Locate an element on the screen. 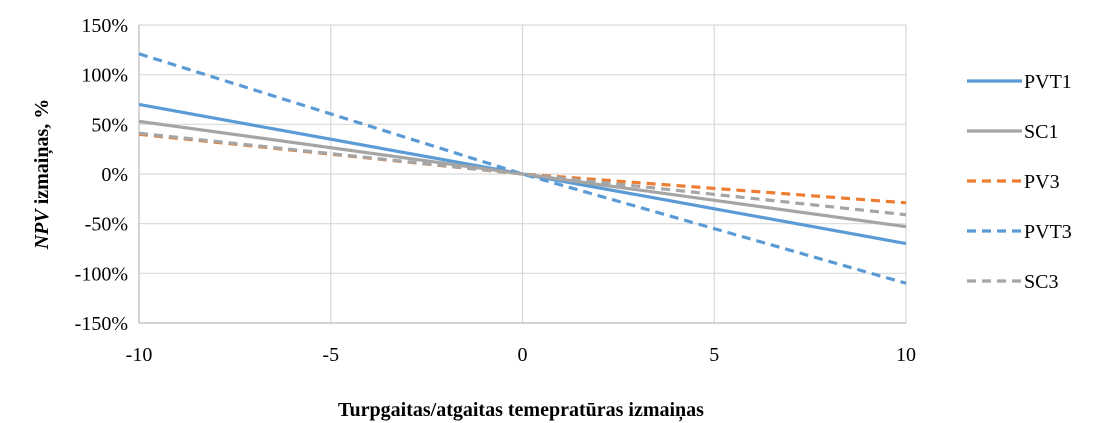 The image size is (1096, 423). x-tick-label: -10 is located at coordinates (139, 355).